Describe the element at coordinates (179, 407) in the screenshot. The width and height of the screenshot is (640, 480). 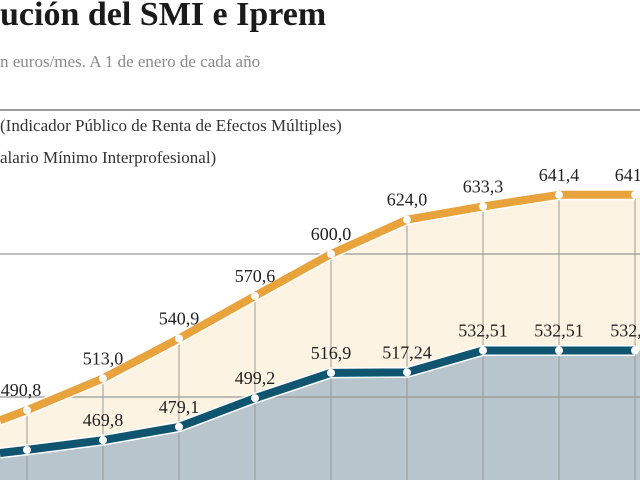
I see `iprem-data-label: 479,1` at that location.